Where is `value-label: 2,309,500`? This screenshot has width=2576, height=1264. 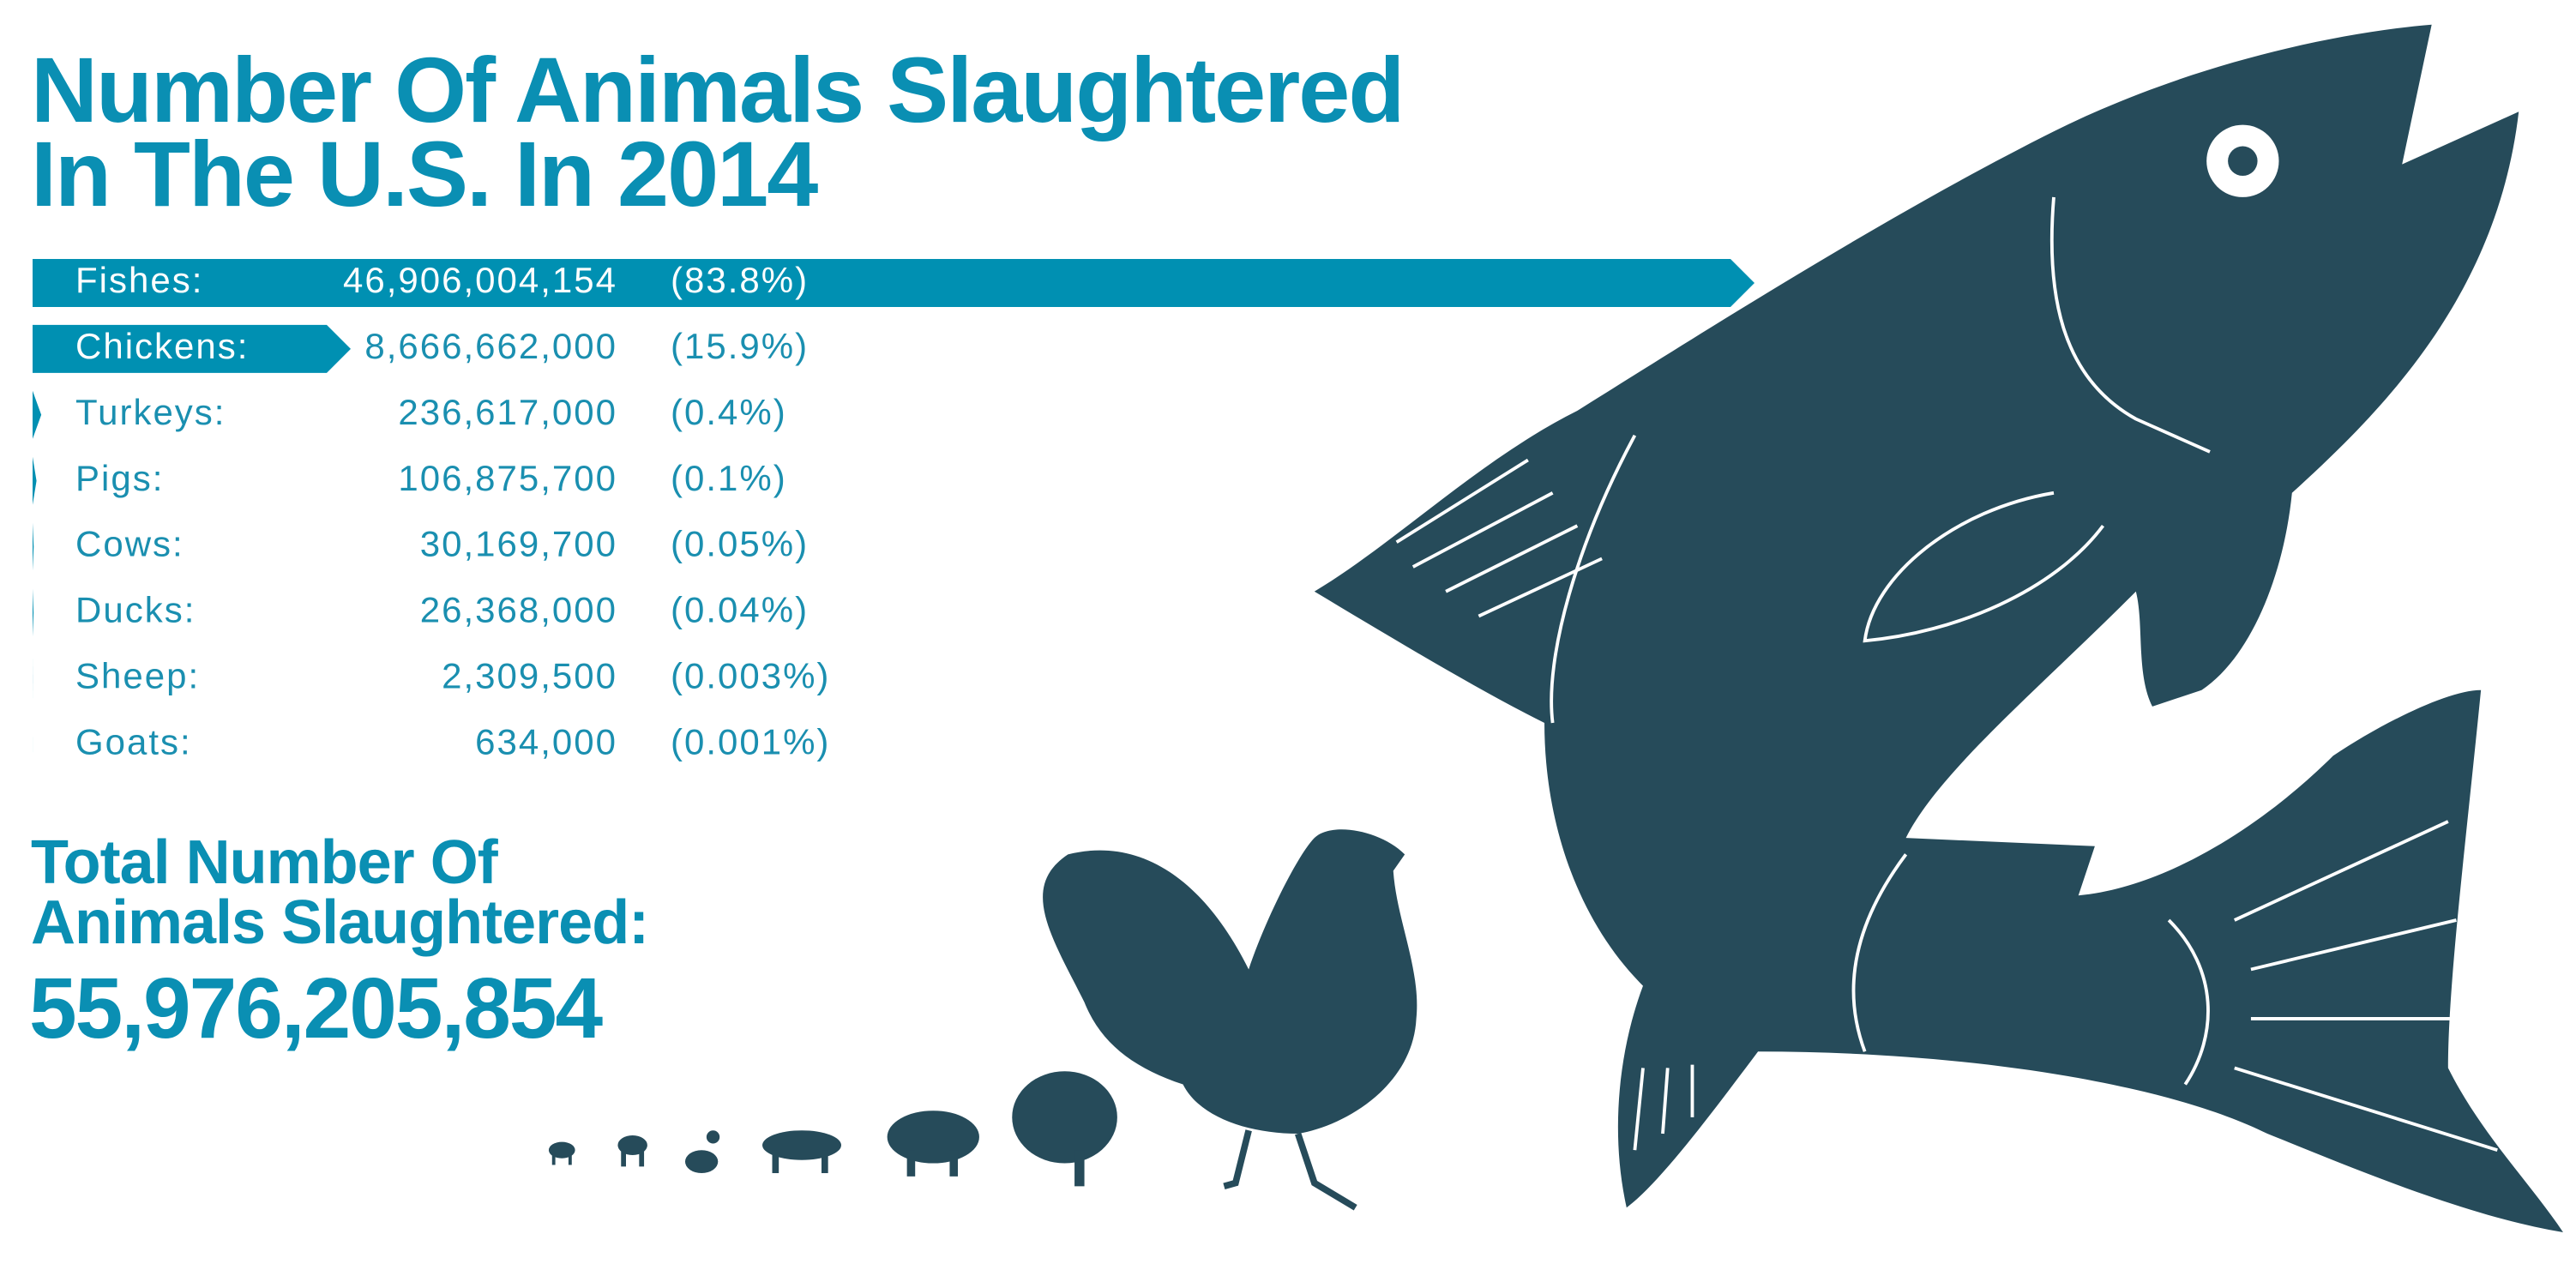
value-label: 2,309,500 is located at coordinates (529, 675).